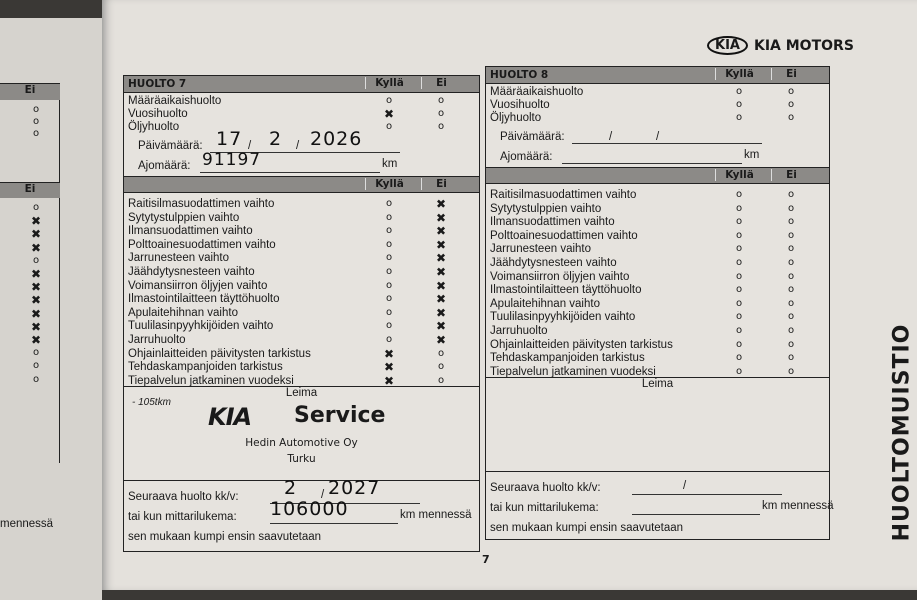  What do you see at coordinates (336, 139) in the screenshot?
I see `date-year-field: 2026` at bounding box center [336, 139].